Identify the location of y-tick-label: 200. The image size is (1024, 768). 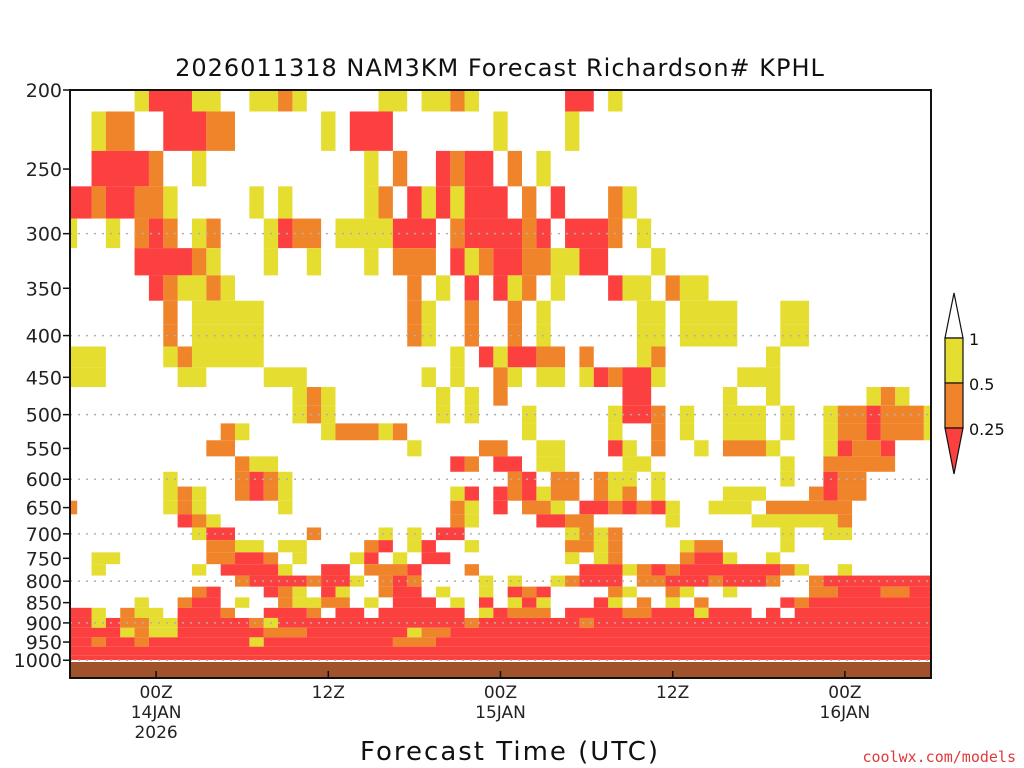
(44, 91).